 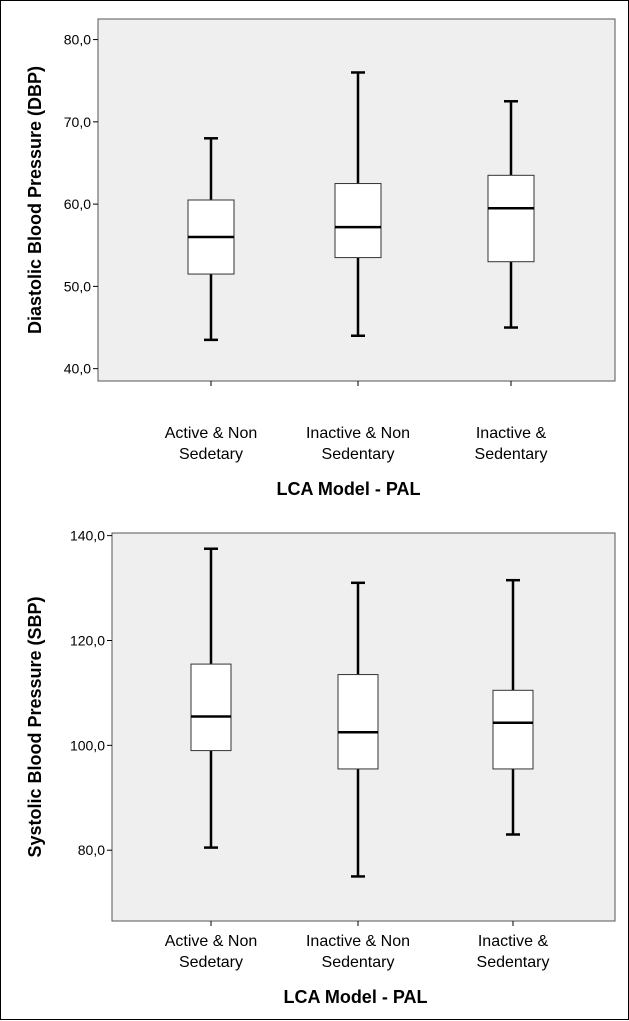 What do you see at coordinates (35, 200) in the screenshot?
I see `y-axis-title: Diastolic Blood Pressure (DBP)` at bounding box center [35, 200].